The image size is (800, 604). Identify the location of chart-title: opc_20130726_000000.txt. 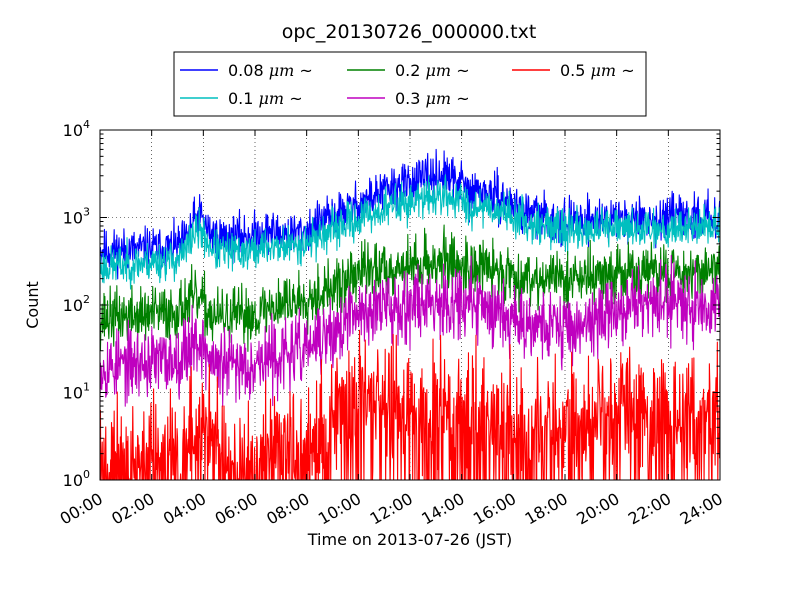
(409, 32).